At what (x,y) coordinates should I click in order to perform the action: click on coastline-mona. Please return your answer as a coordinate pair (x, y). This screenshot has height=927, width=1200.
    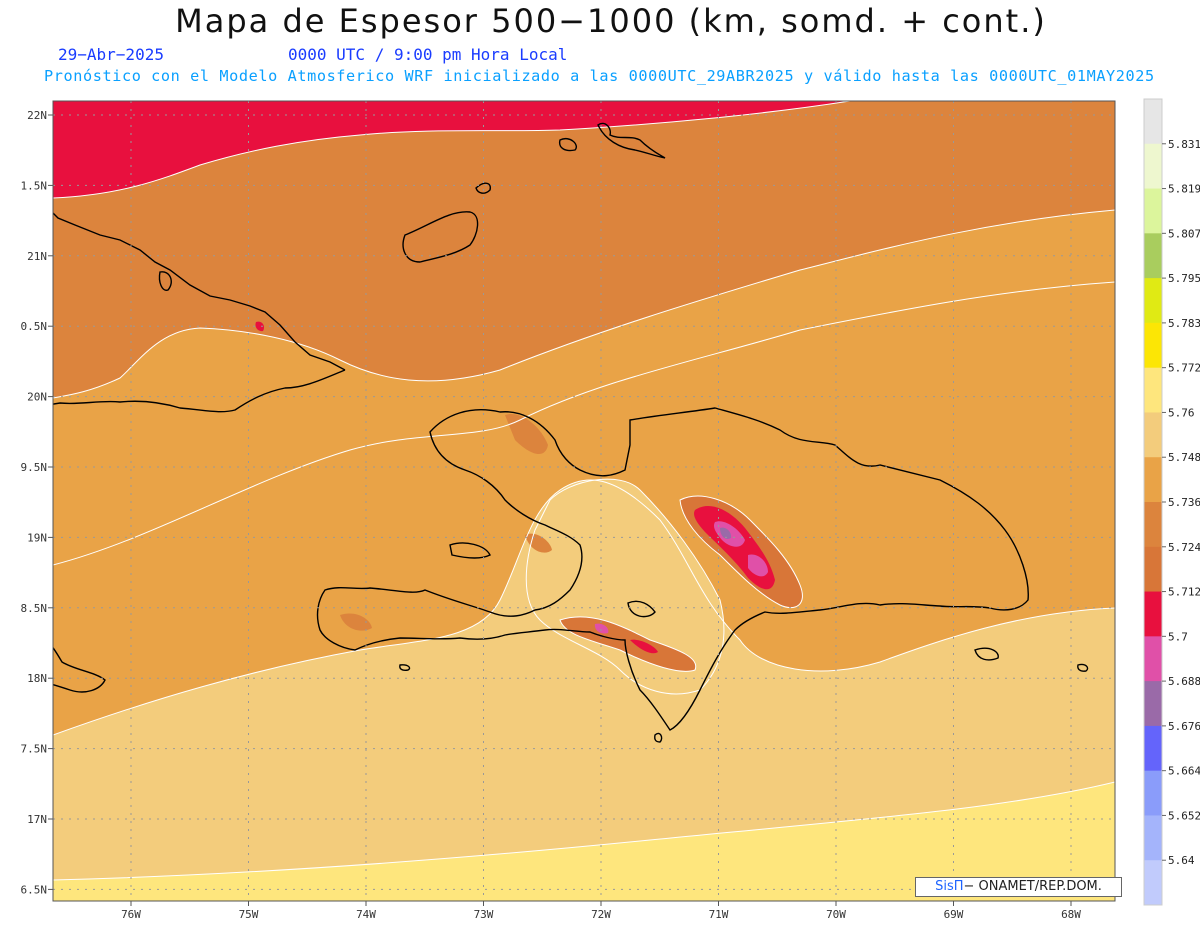
    Looking at the image, I should click on (1083, 667).